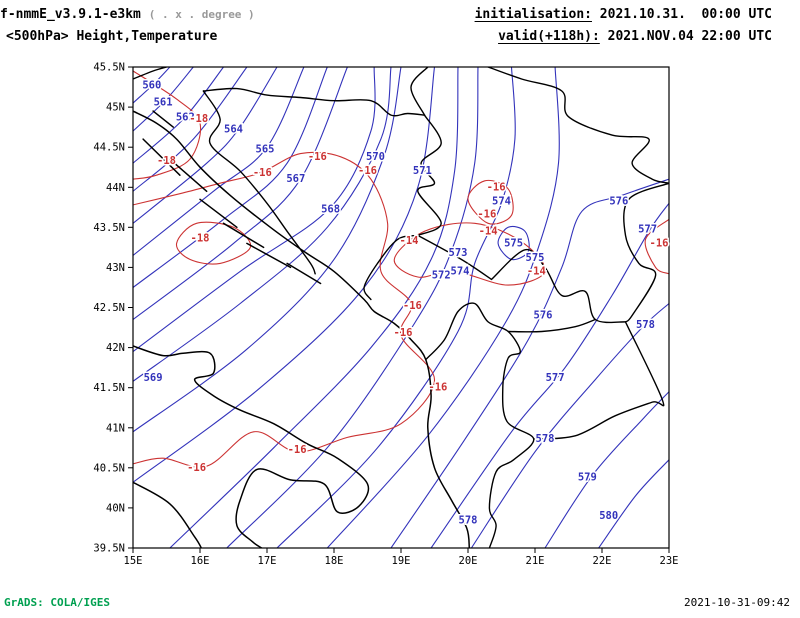 Image resolution: width=800 pixels, height=618 pixels. What do you see at coordinates (533, 14) in the screenshot?
I see `initialisation-label: initialisation:` at bounding box center [533, 14].